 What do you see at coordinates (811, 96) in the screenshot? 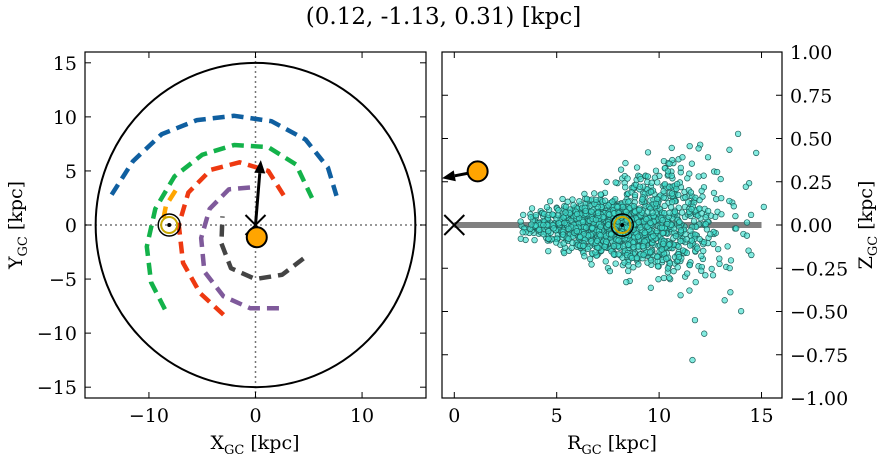
I see `right-ytick-label: 0.75` at bounding box center [811, 96].